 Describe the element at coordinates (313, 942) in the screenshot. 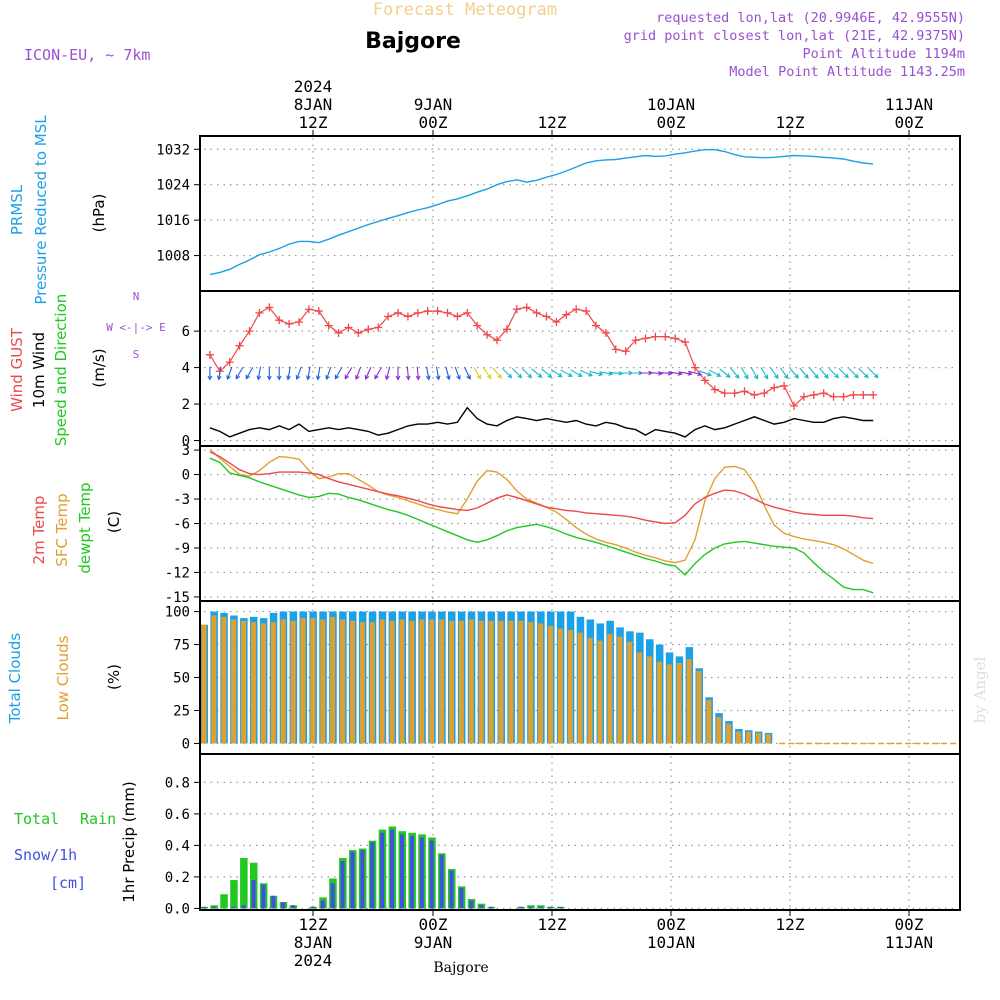

I see `bottom-axis-label: 8JAN` at that location.